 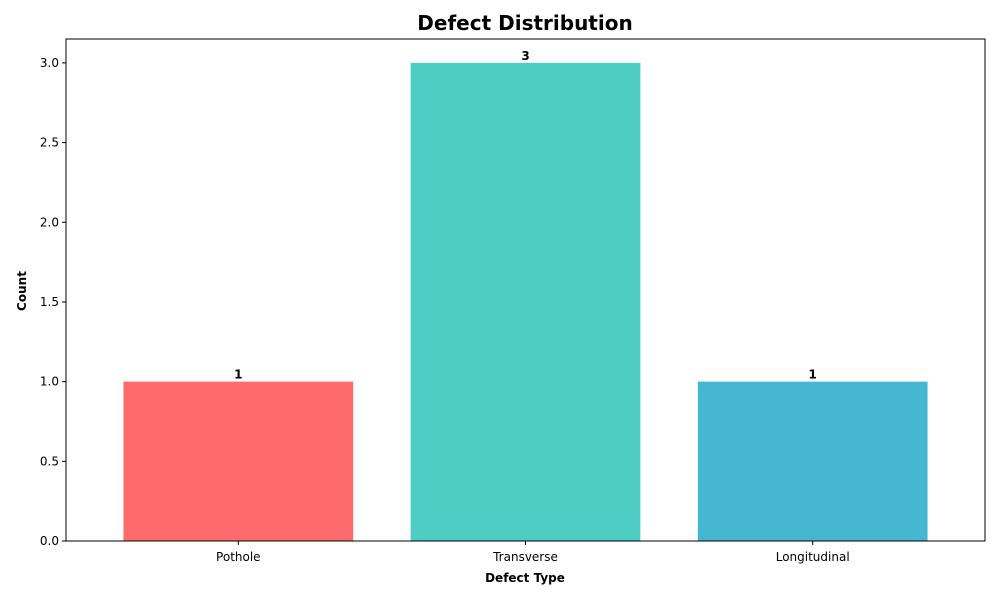 I want to click on x-tick-label-transverse: Transverse, so click(x=525, y=557).